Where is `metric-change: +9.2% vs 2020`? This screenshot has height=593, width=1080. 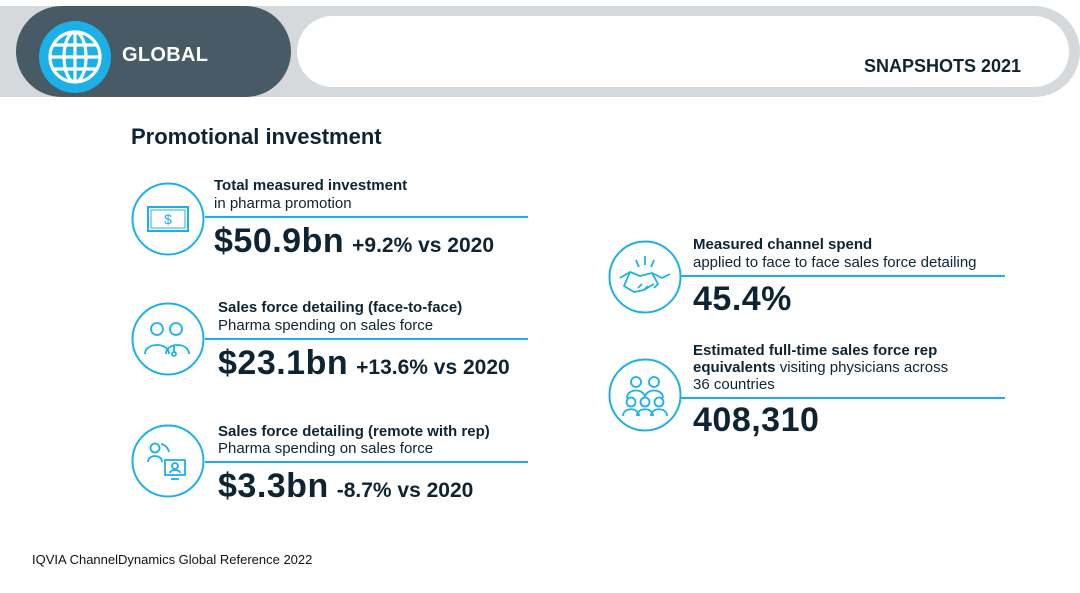
metric-change: +9.2% vs 2020 is located at coordinates (423, 245).